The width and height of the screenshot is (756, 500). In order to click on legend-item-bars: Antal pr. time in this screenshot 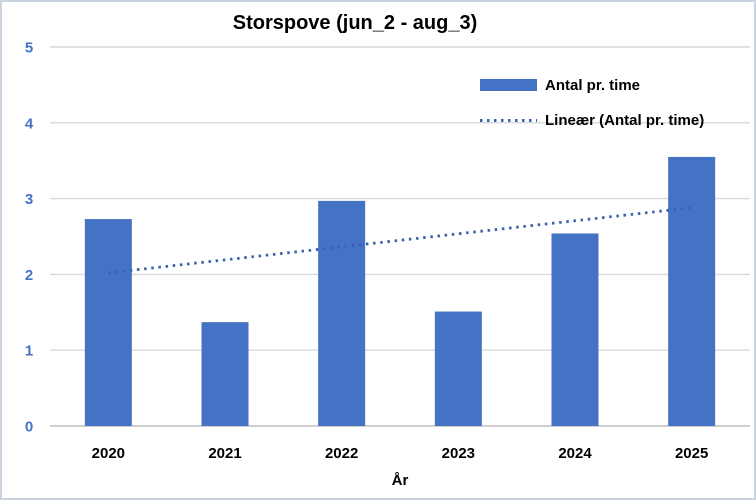, I will do `click(592, 85)`.